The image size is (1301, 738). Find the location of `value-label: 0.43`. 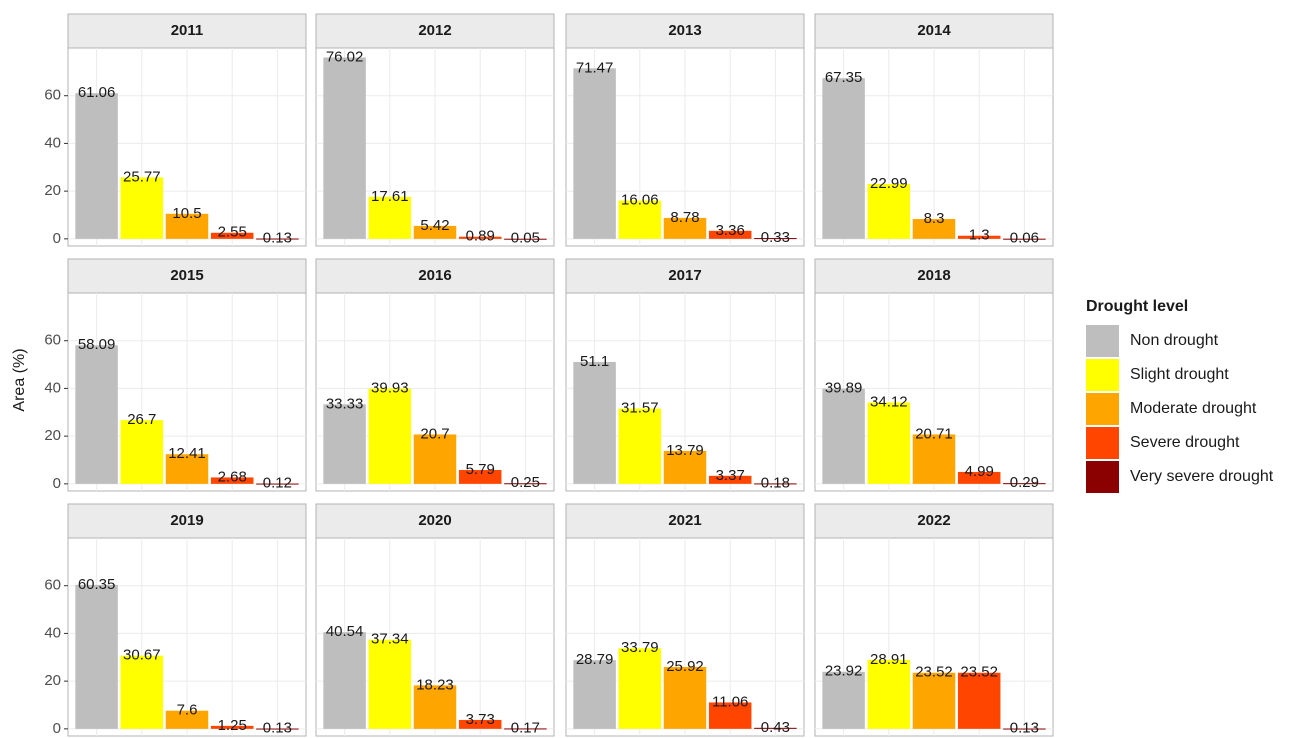

value-label: 0.43 is located at coordinates (775, 727).